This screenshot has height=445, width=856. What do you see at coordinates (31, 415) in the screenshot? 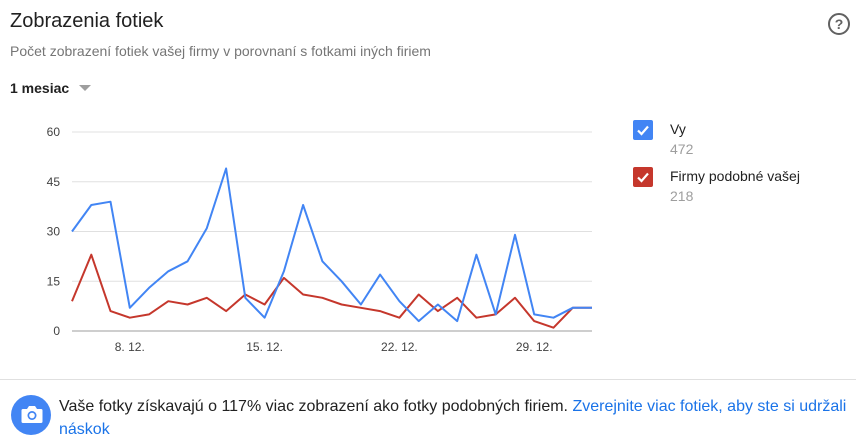
I see `camera-icon` at bounding box center [31, 415].